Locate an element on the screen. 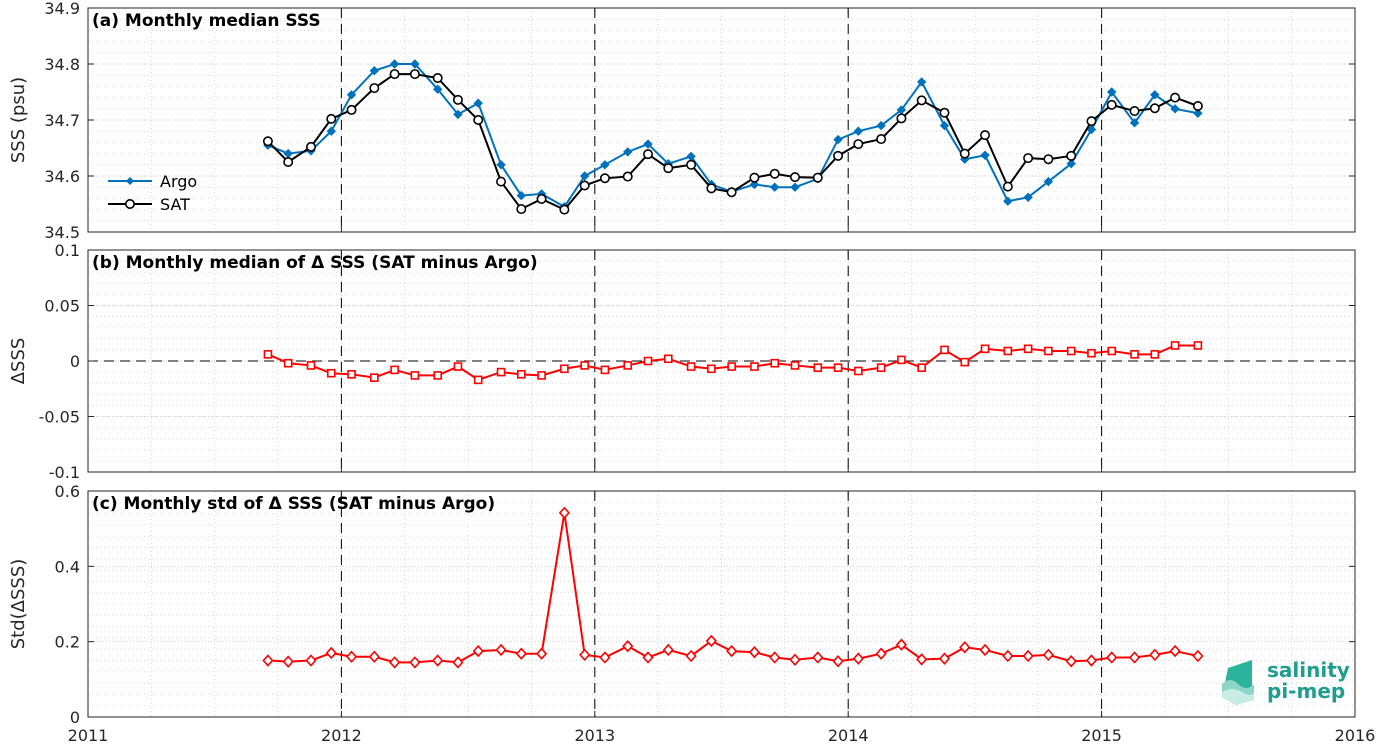  x-tick-label: 2016 is located at coordinates (1355, 735).